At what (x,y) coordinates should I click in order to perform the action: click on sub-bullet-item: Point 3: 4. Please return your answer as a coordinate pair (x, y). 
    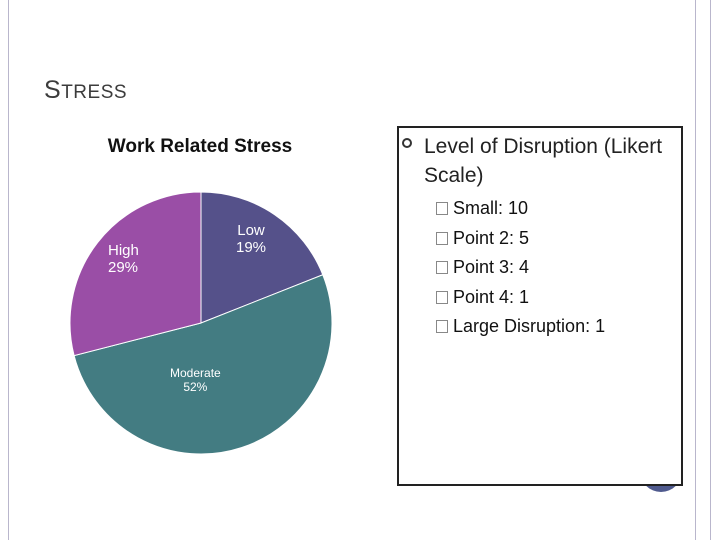
    Looking at the image, I should click on (520, 268).